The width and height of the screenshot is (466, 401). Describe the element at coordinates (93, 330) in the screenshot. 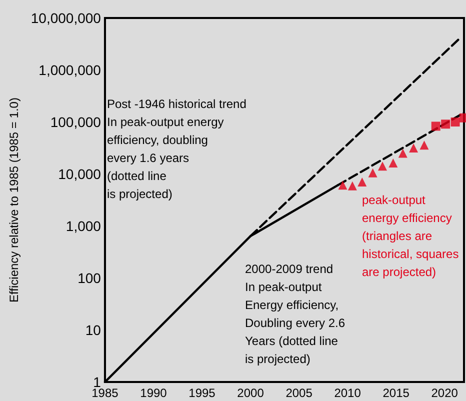

I see `y-tick-label: 10` at that location.